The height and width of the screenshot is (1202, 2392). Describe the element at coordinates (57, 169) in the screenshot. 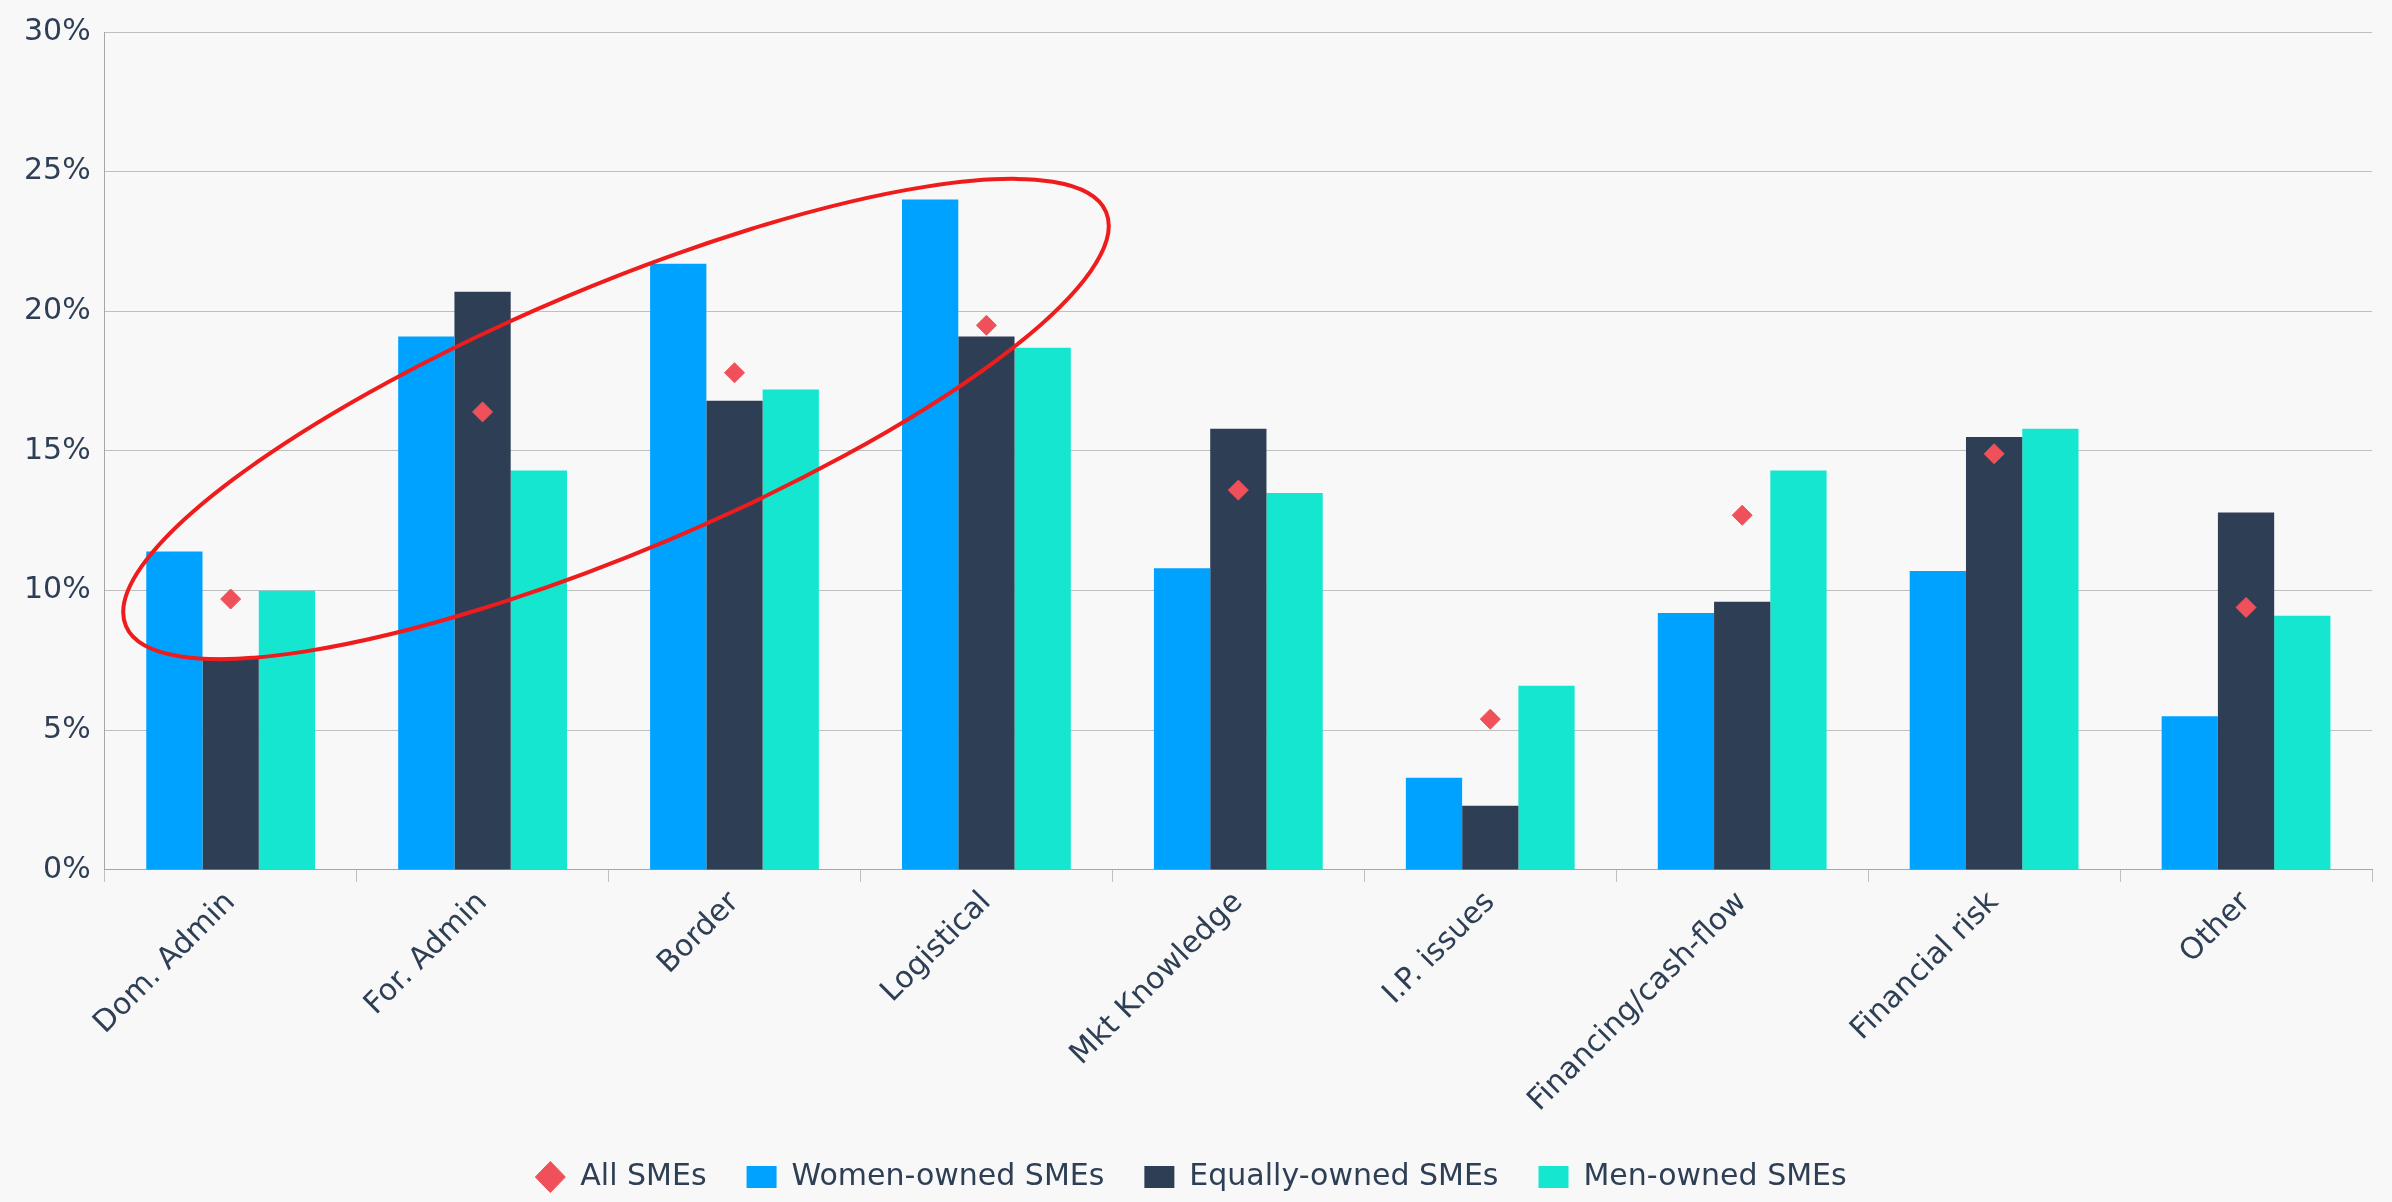

I see `y-tick-label: 25%` at that location.